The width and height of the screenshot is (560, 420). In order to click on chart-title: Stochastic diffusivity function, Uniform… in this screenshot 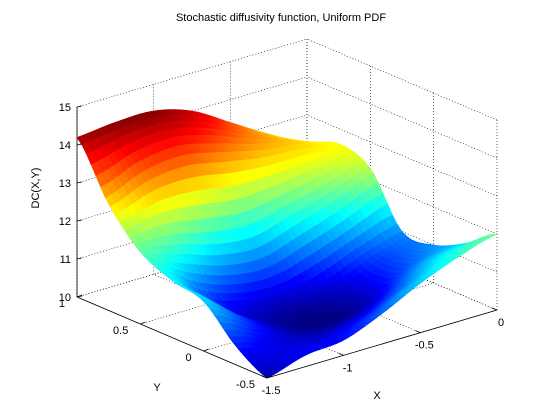, I will do `click(281, 18)`.